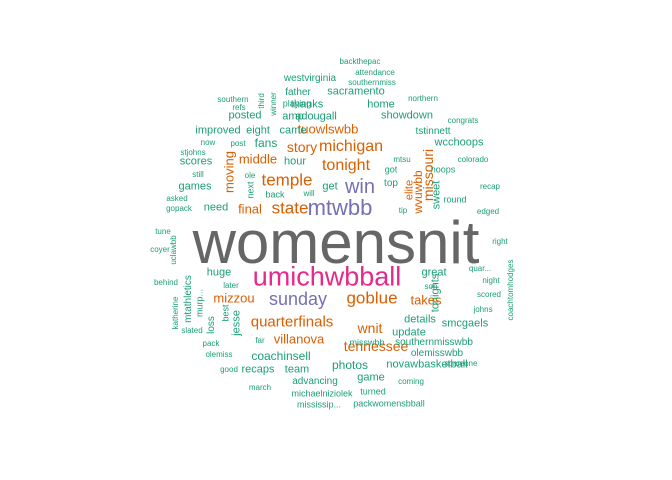 This screenshot has width=672, height=480. What do you see at coordinates (315, 381) in the screenshot?
I see `word-57: advancing` at bounding box center [315, 381].